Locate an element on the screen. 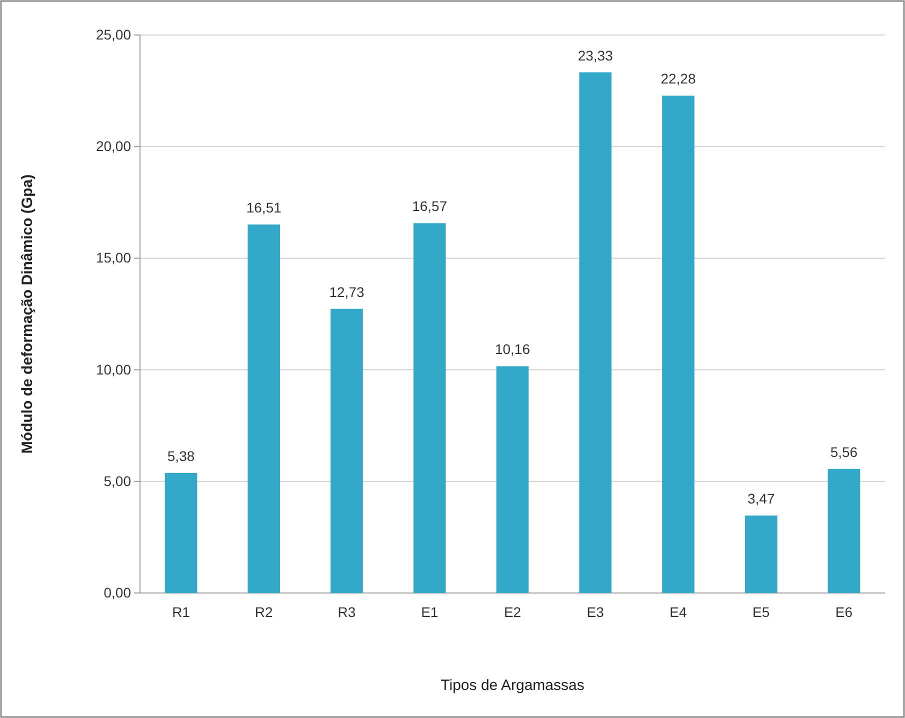 This screenshot has height=718, width=905. data-label: 22,28 is located at coordinates (678, 78).